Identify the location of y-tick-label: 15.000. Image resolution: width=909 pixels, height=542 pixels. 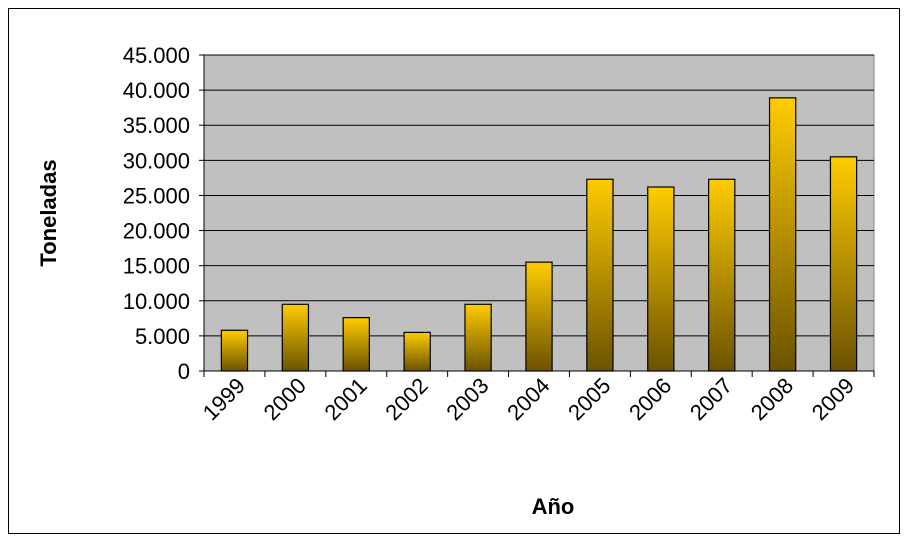
(156, 266).